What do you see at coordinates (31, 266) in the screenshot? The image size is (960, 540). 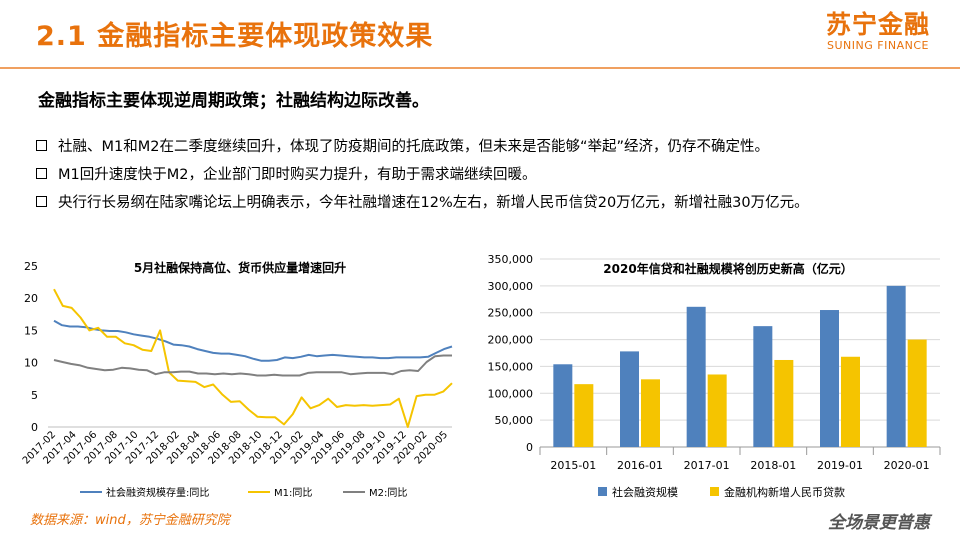 I see `y-tick-label: 25` at bounding box center [31, 266].